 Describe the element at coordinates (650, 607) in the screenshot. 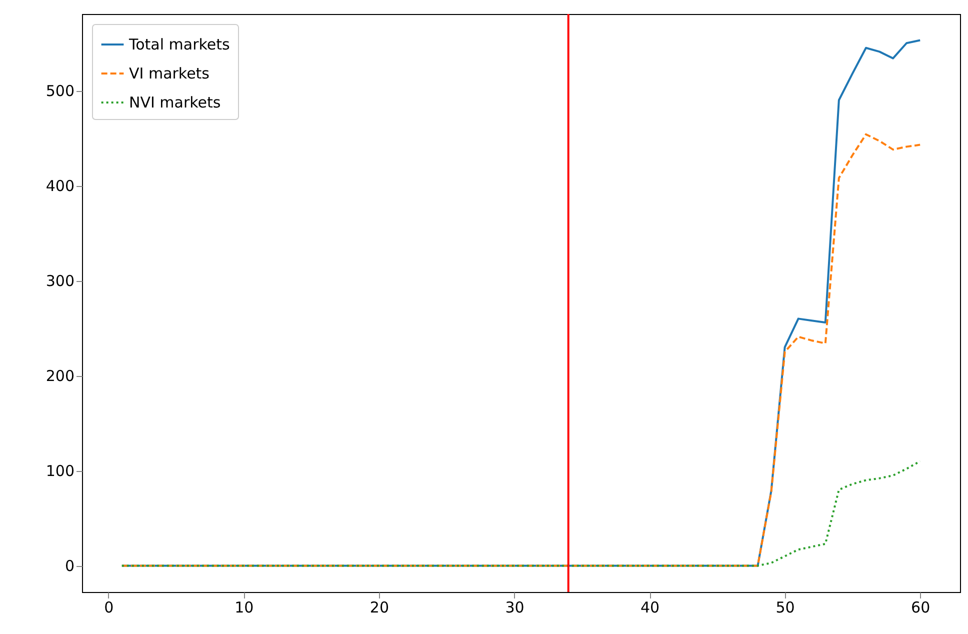

I see `x-tick-label: 40` at that location.